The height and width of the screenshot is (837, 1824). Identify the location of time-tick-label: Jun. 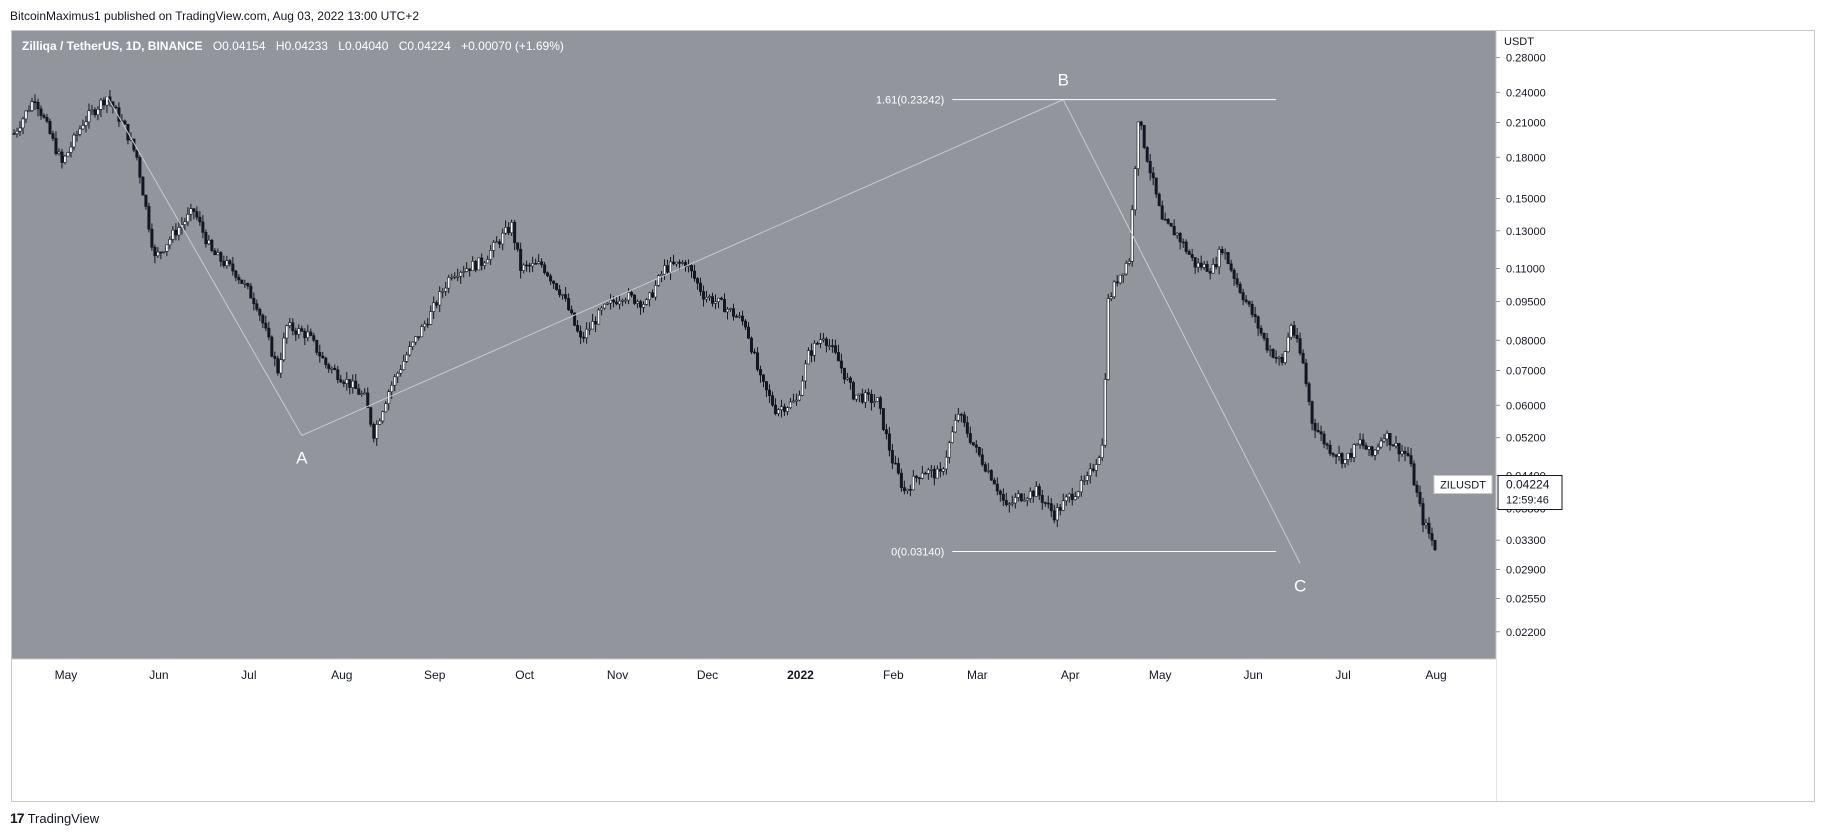
(158, 675).